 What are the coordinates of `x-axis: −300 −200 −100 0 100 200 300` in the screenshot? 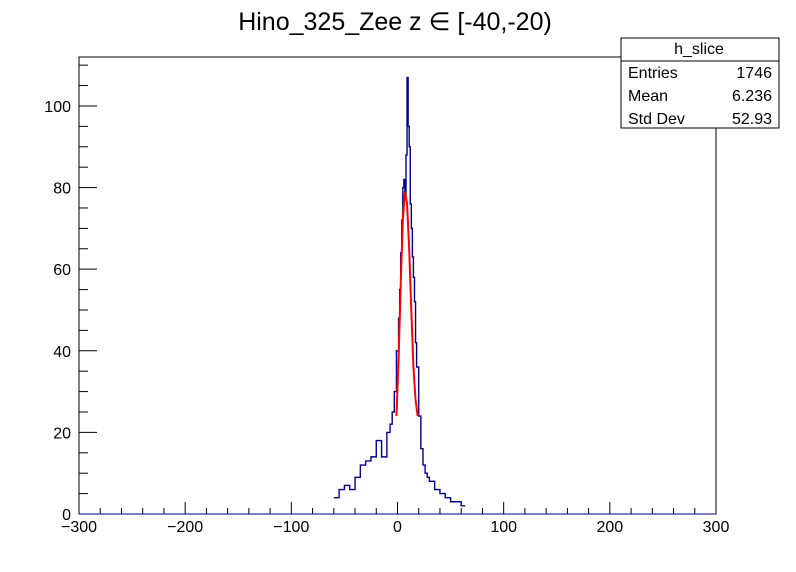 It's located at (395, 519).